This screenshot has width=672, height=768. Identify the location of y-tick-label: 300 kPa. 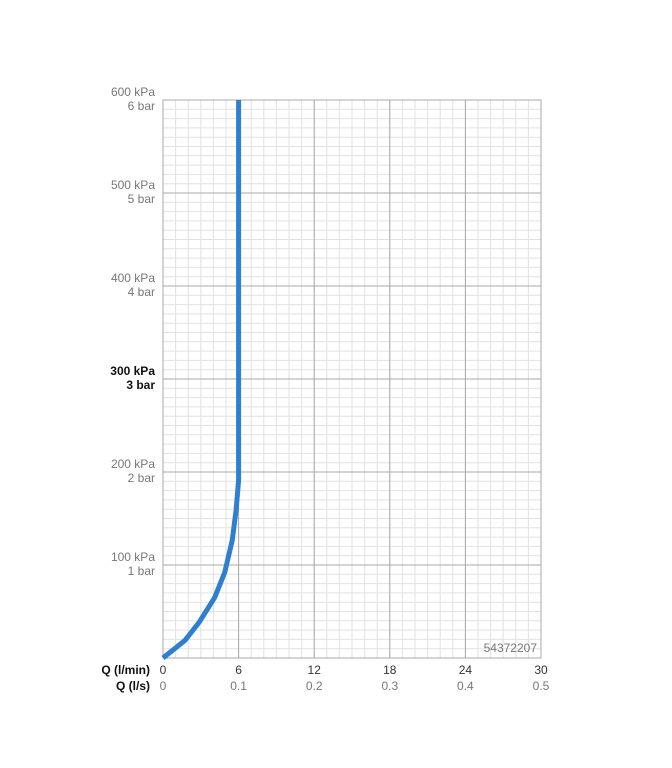
(132, 371).